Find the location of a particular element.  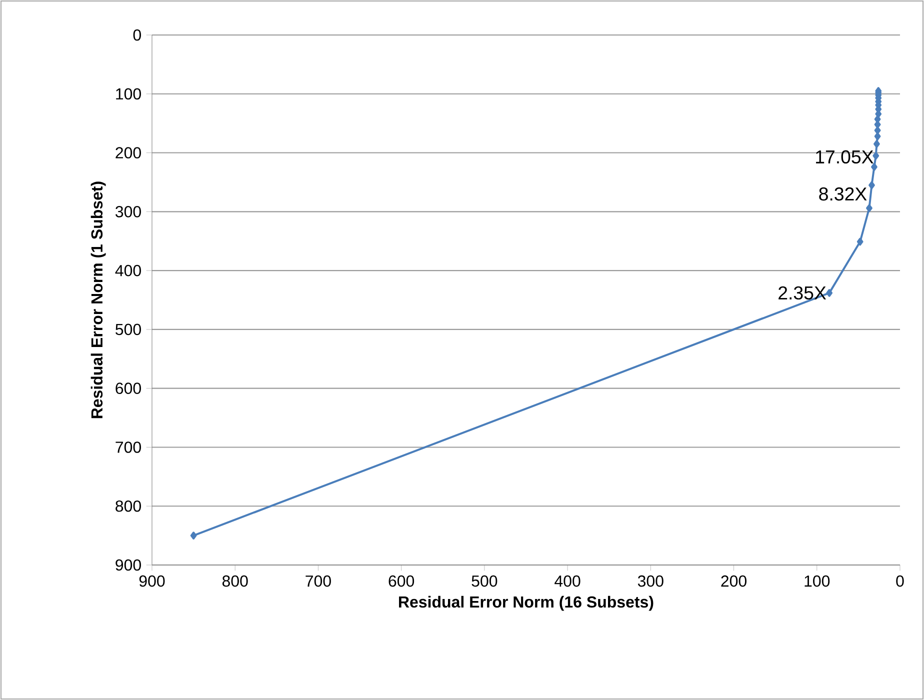

y-tick-label: 0 is located at coordinates (137, 35).